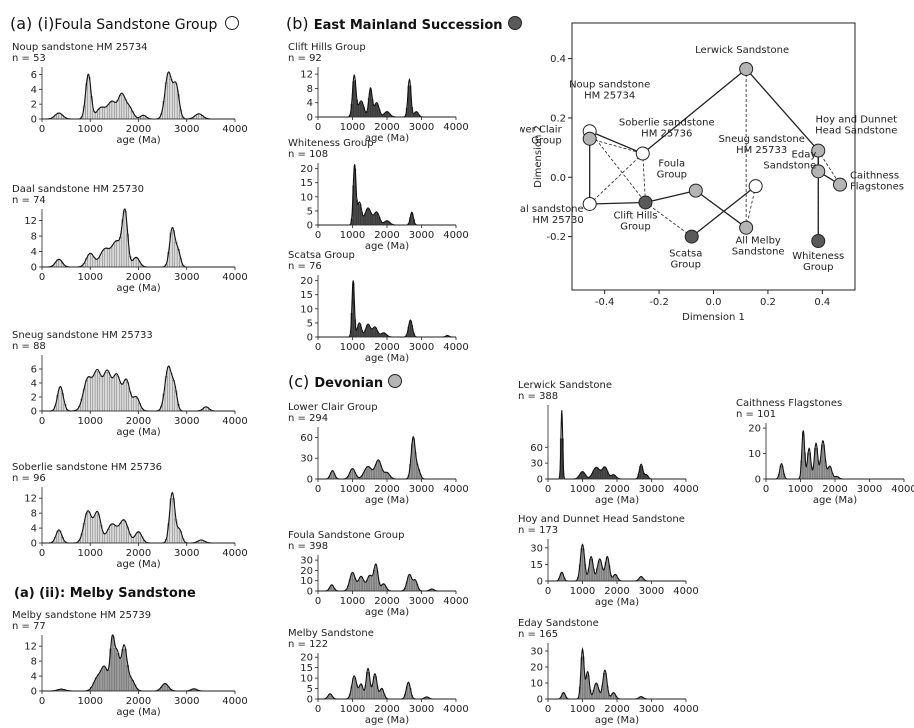 This screenshot has width=914, height=728. I want to click on mds-label-clift: Clift Hills Group, so click(635, 221).